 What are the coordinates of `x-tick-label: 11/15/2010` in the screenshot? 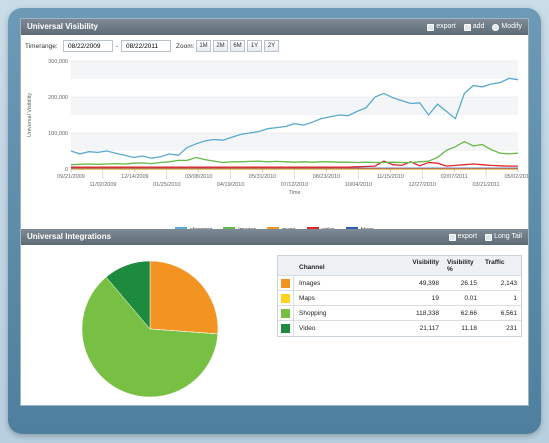 It's located at (390, 177).